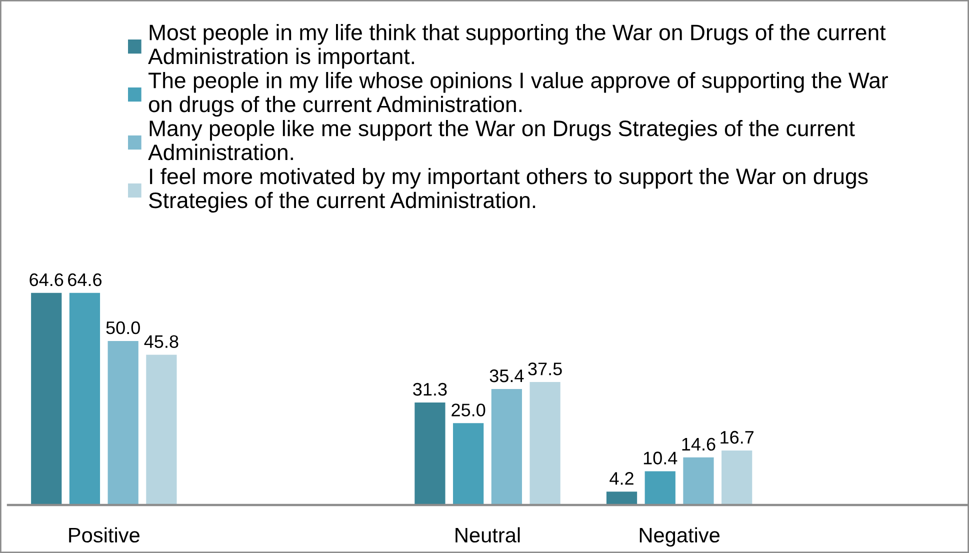 Image resolution: width=969 pixels, height=553 pixels. I want to click on data-label: 37.5, so click(545, 369).